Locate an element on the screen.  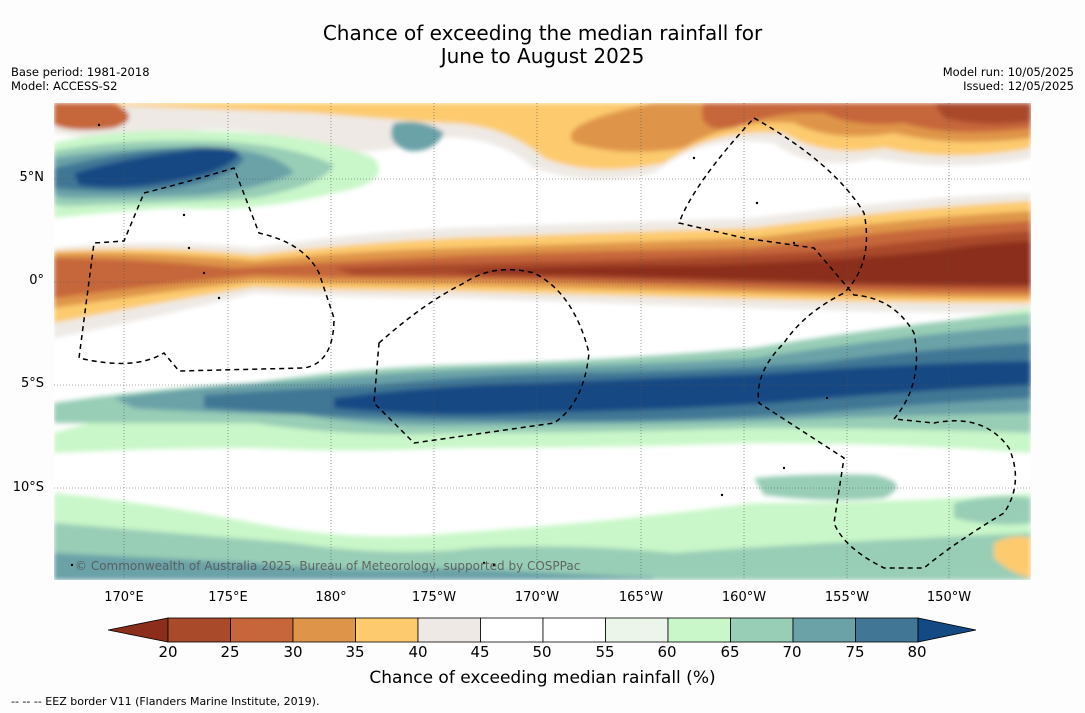
colorbar-tick: 50 is located at coordinates (542, 652).